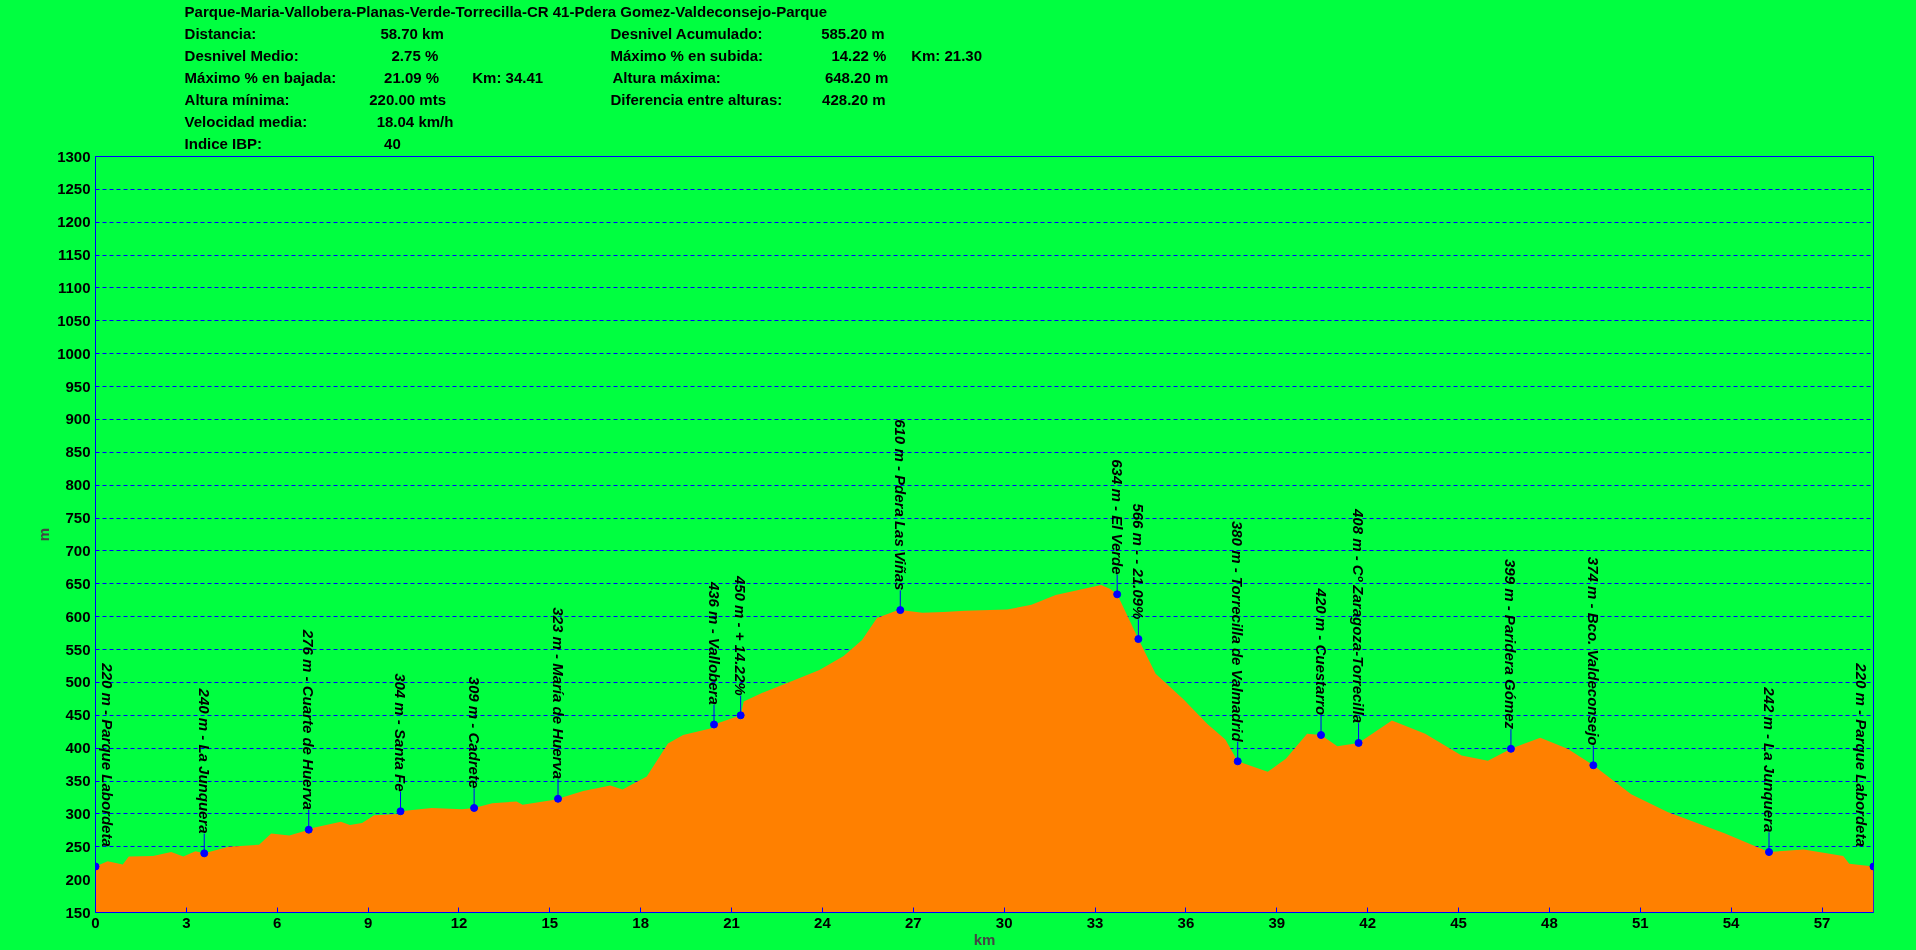 This screenshot has width=1916, height=950. I want to click on text: Velocidad media:, so click(246, 121).